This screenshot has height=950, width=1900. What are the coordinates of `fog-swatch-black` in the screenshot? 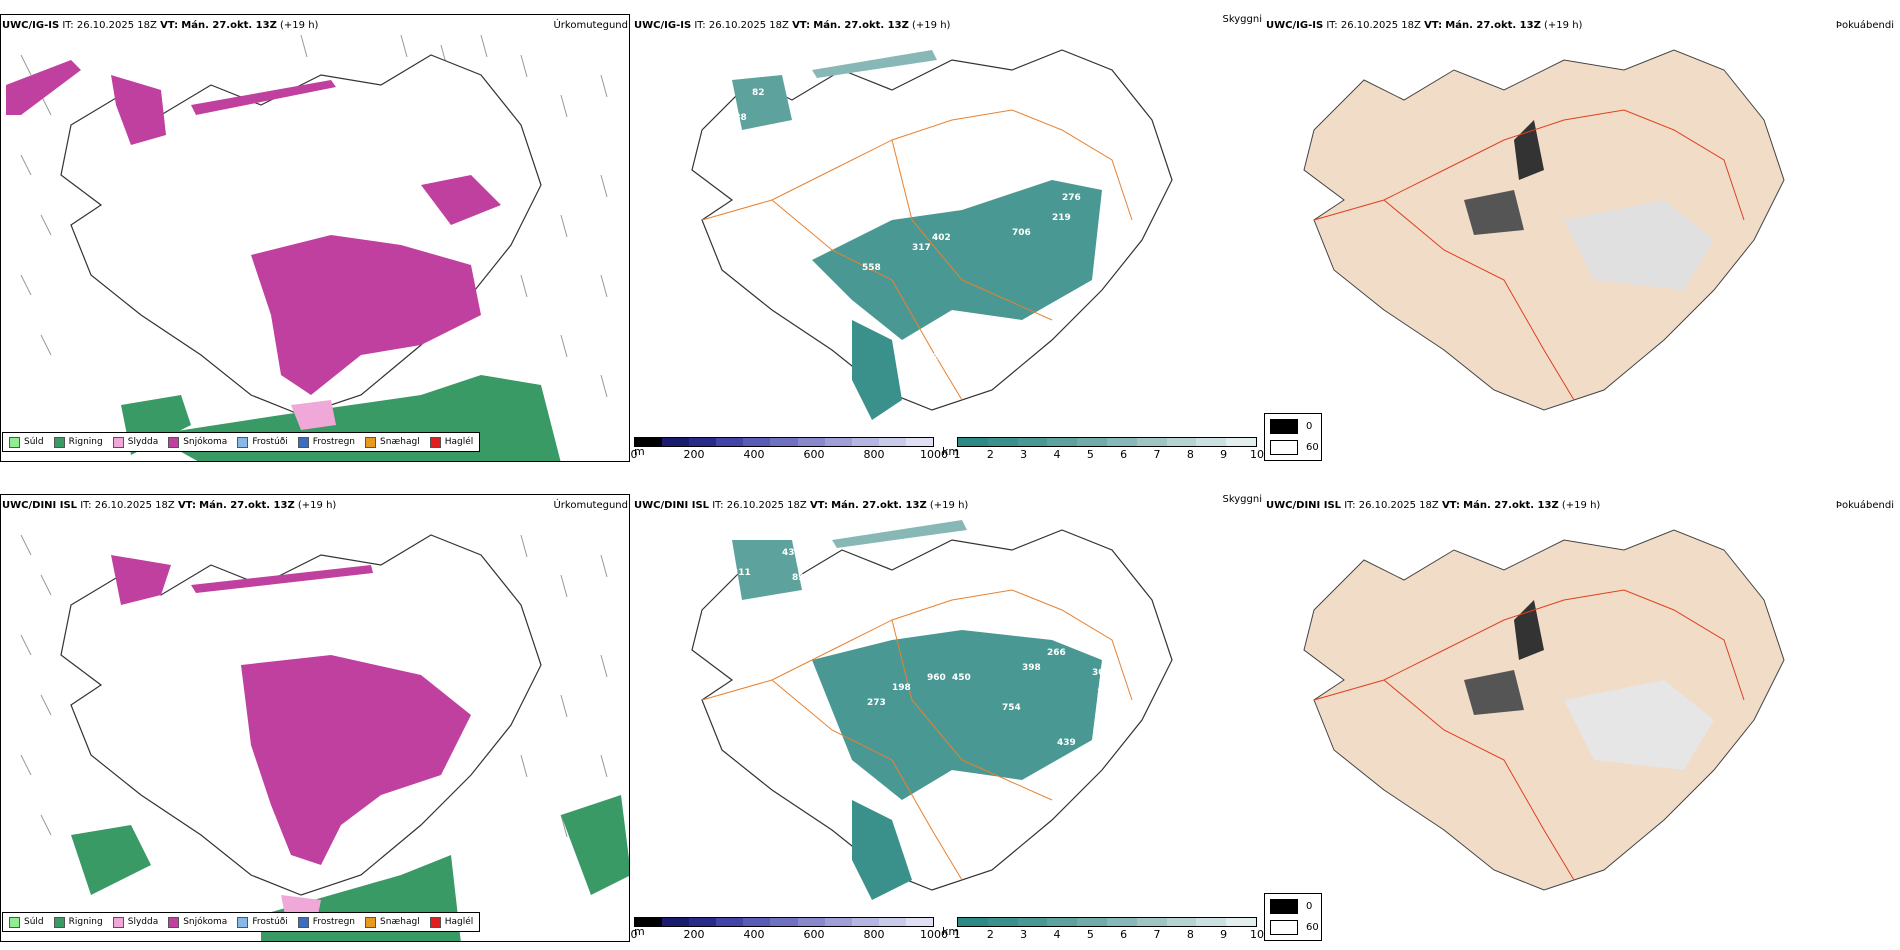 It's located at (1284, 906).